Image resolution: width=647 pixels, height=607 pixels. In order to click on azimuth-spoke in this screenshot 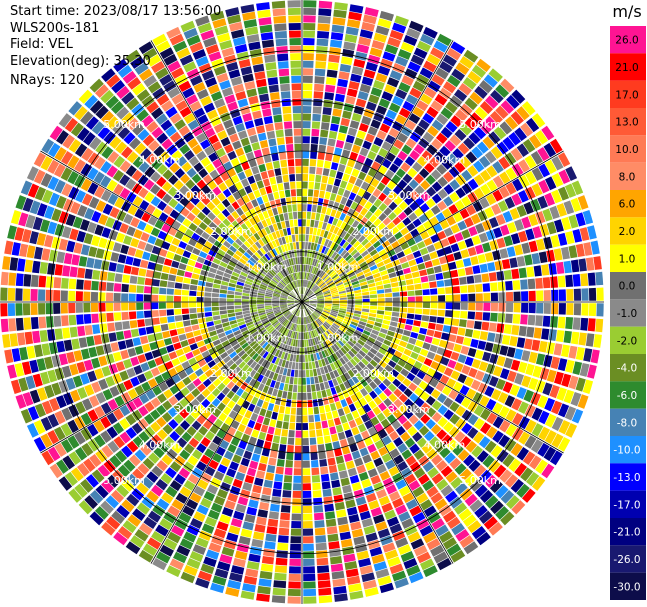, I will do `click(226, 171)`.